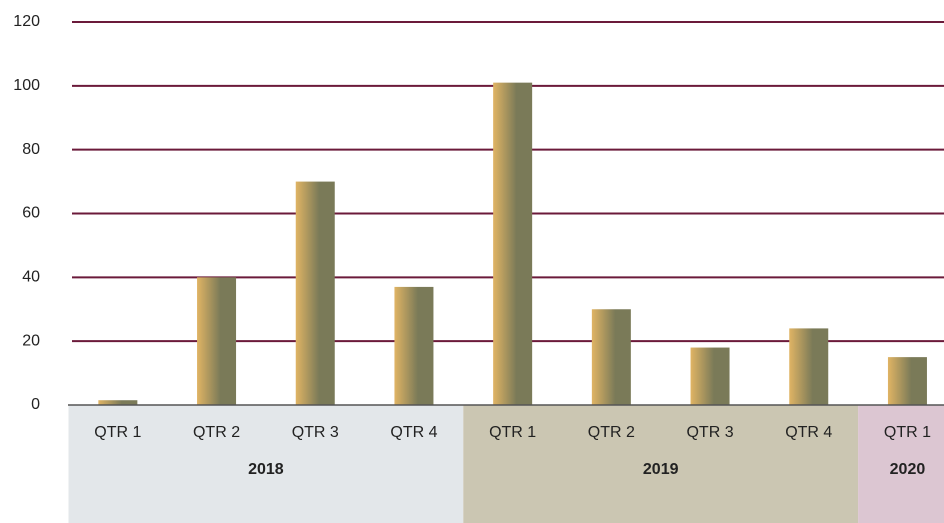 This screenshot has width=944, height=523. Describe the element at coordinates (35, 404) in the screenshot. I see `y-tick-label: 0` at that location.